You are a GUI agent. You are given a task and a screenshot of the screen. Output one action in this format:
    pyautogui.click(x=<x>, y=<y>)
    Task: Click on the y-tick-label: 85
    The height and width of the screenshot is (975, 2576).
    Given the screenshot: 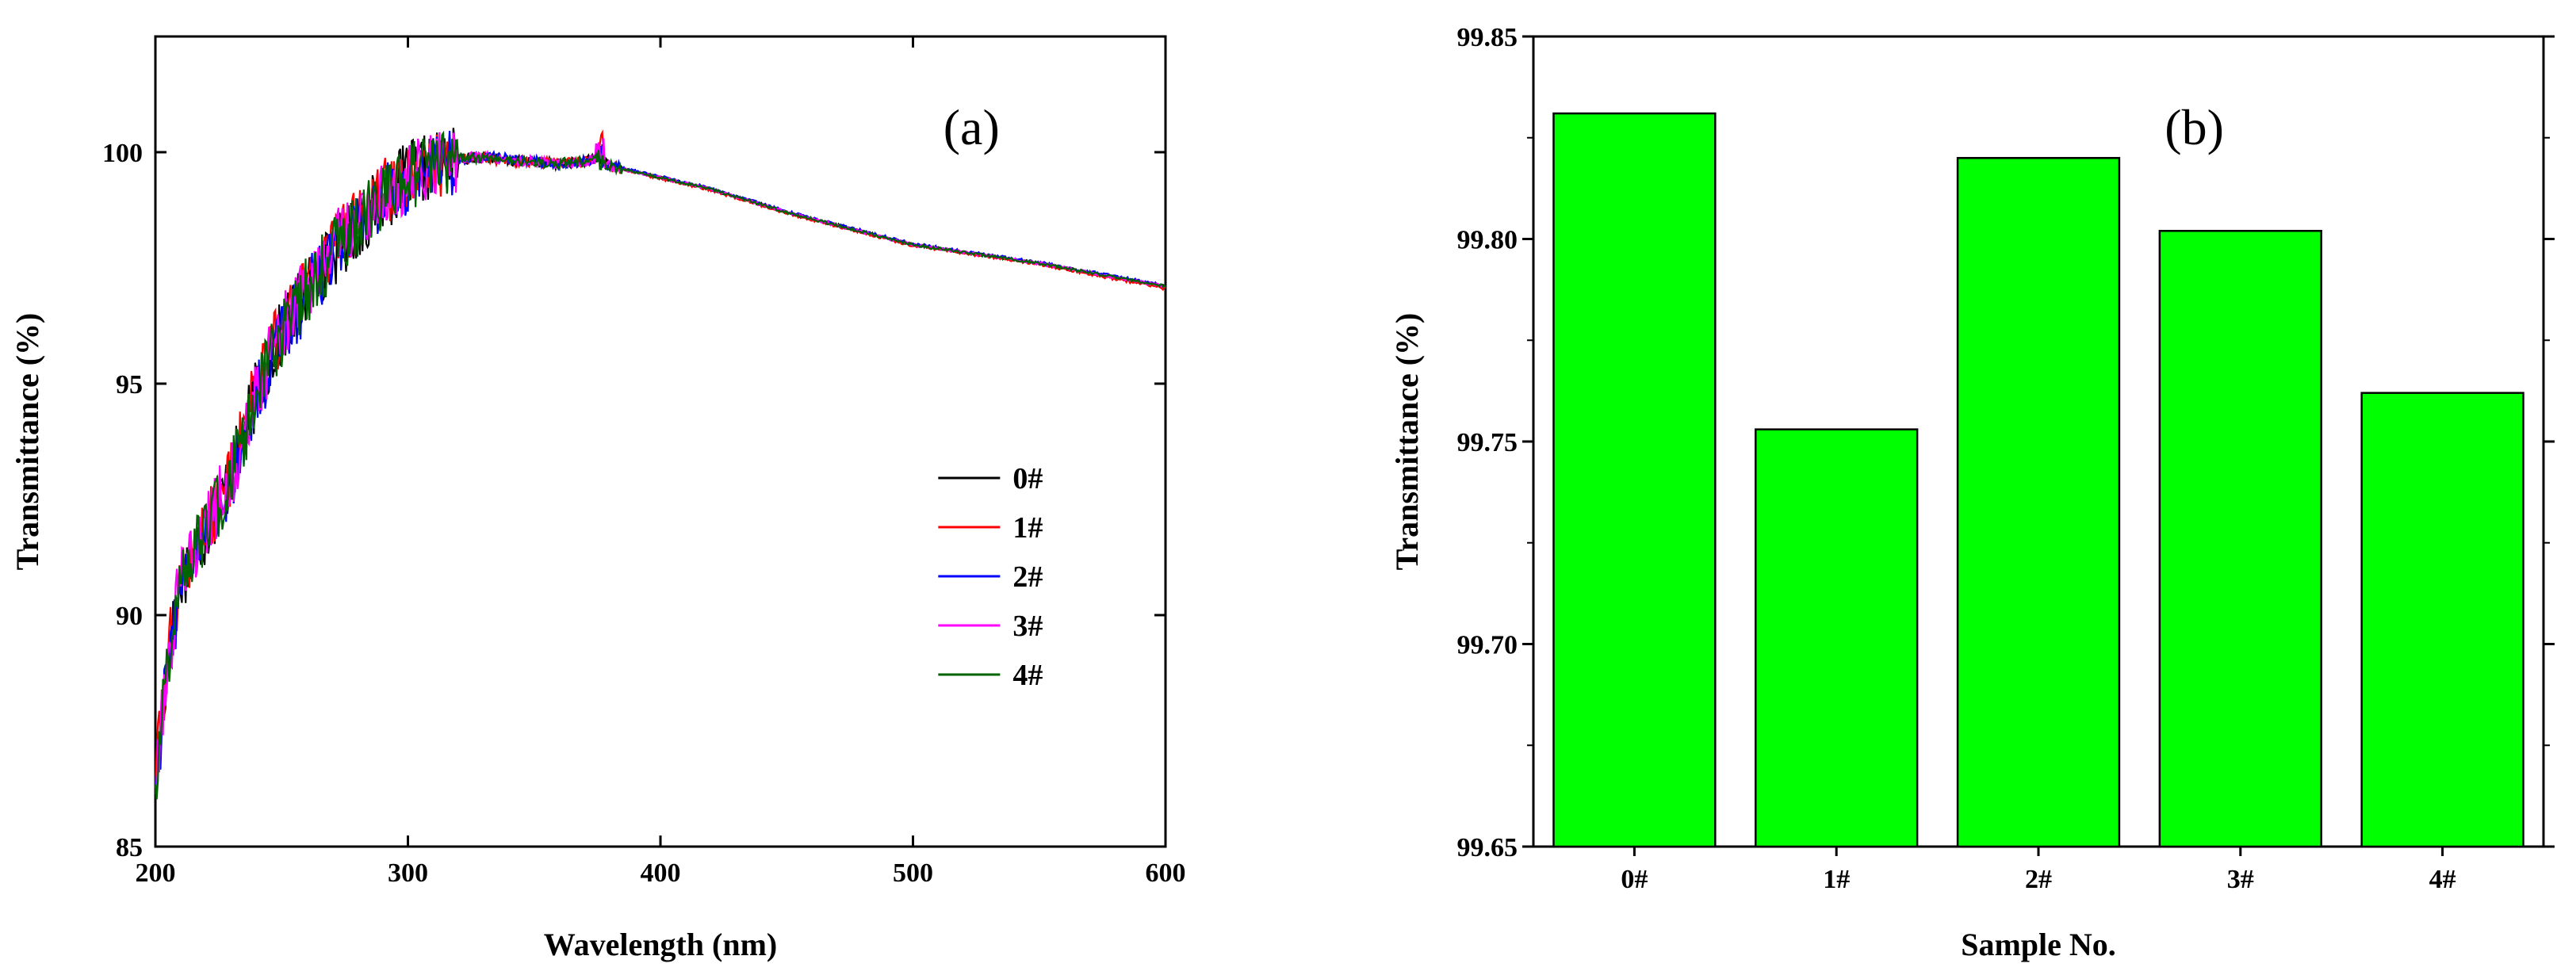 What is the action you would take?
    pyautogui.click(x=129, y=848)
    